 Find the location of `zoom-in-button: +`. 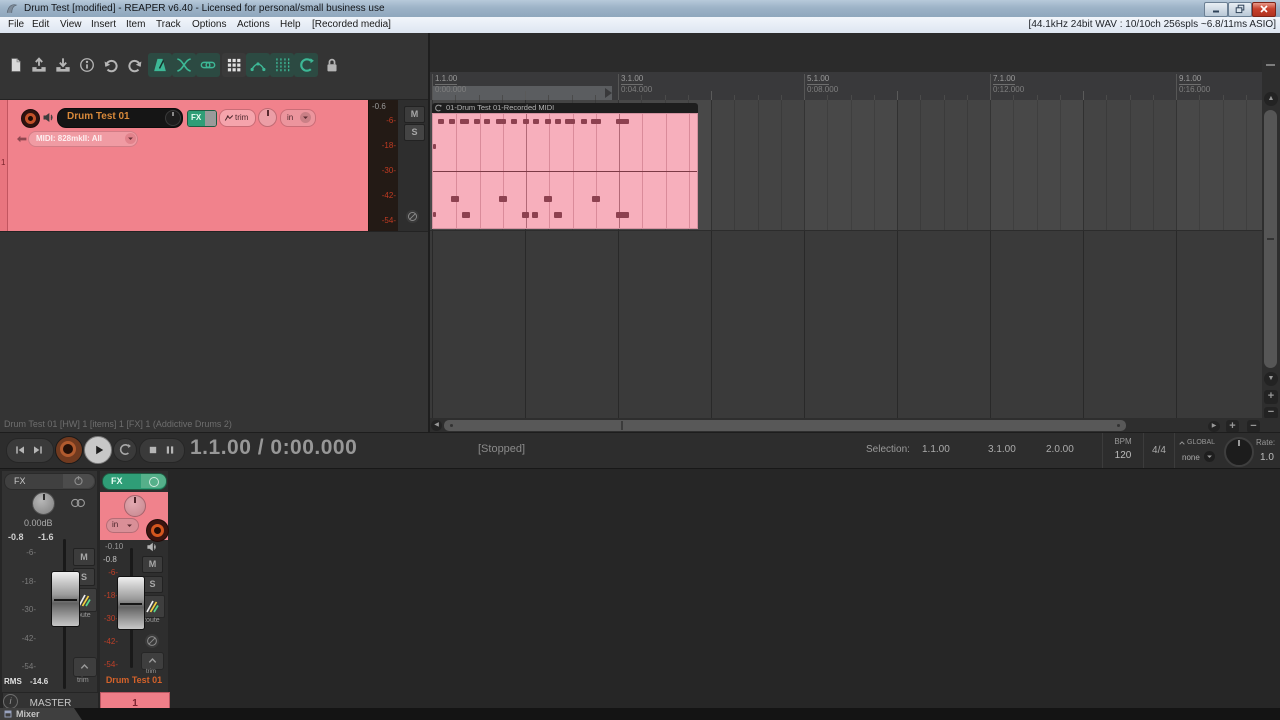

zoom-in-button: + is located at coordinates (1232, 426).